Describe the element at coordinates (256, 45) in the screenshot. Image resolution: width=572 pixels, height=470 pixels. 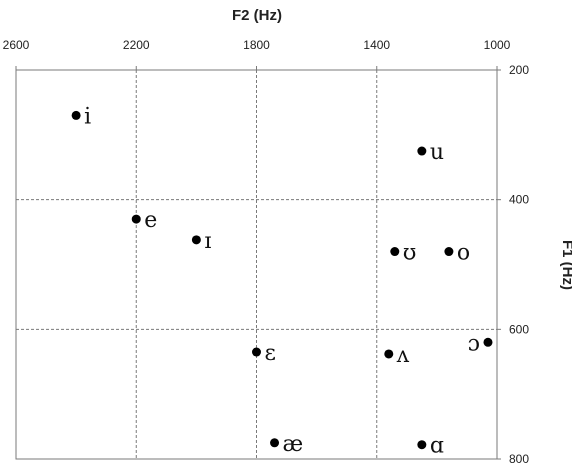
I see `x-tick-label: 1800` at that location.